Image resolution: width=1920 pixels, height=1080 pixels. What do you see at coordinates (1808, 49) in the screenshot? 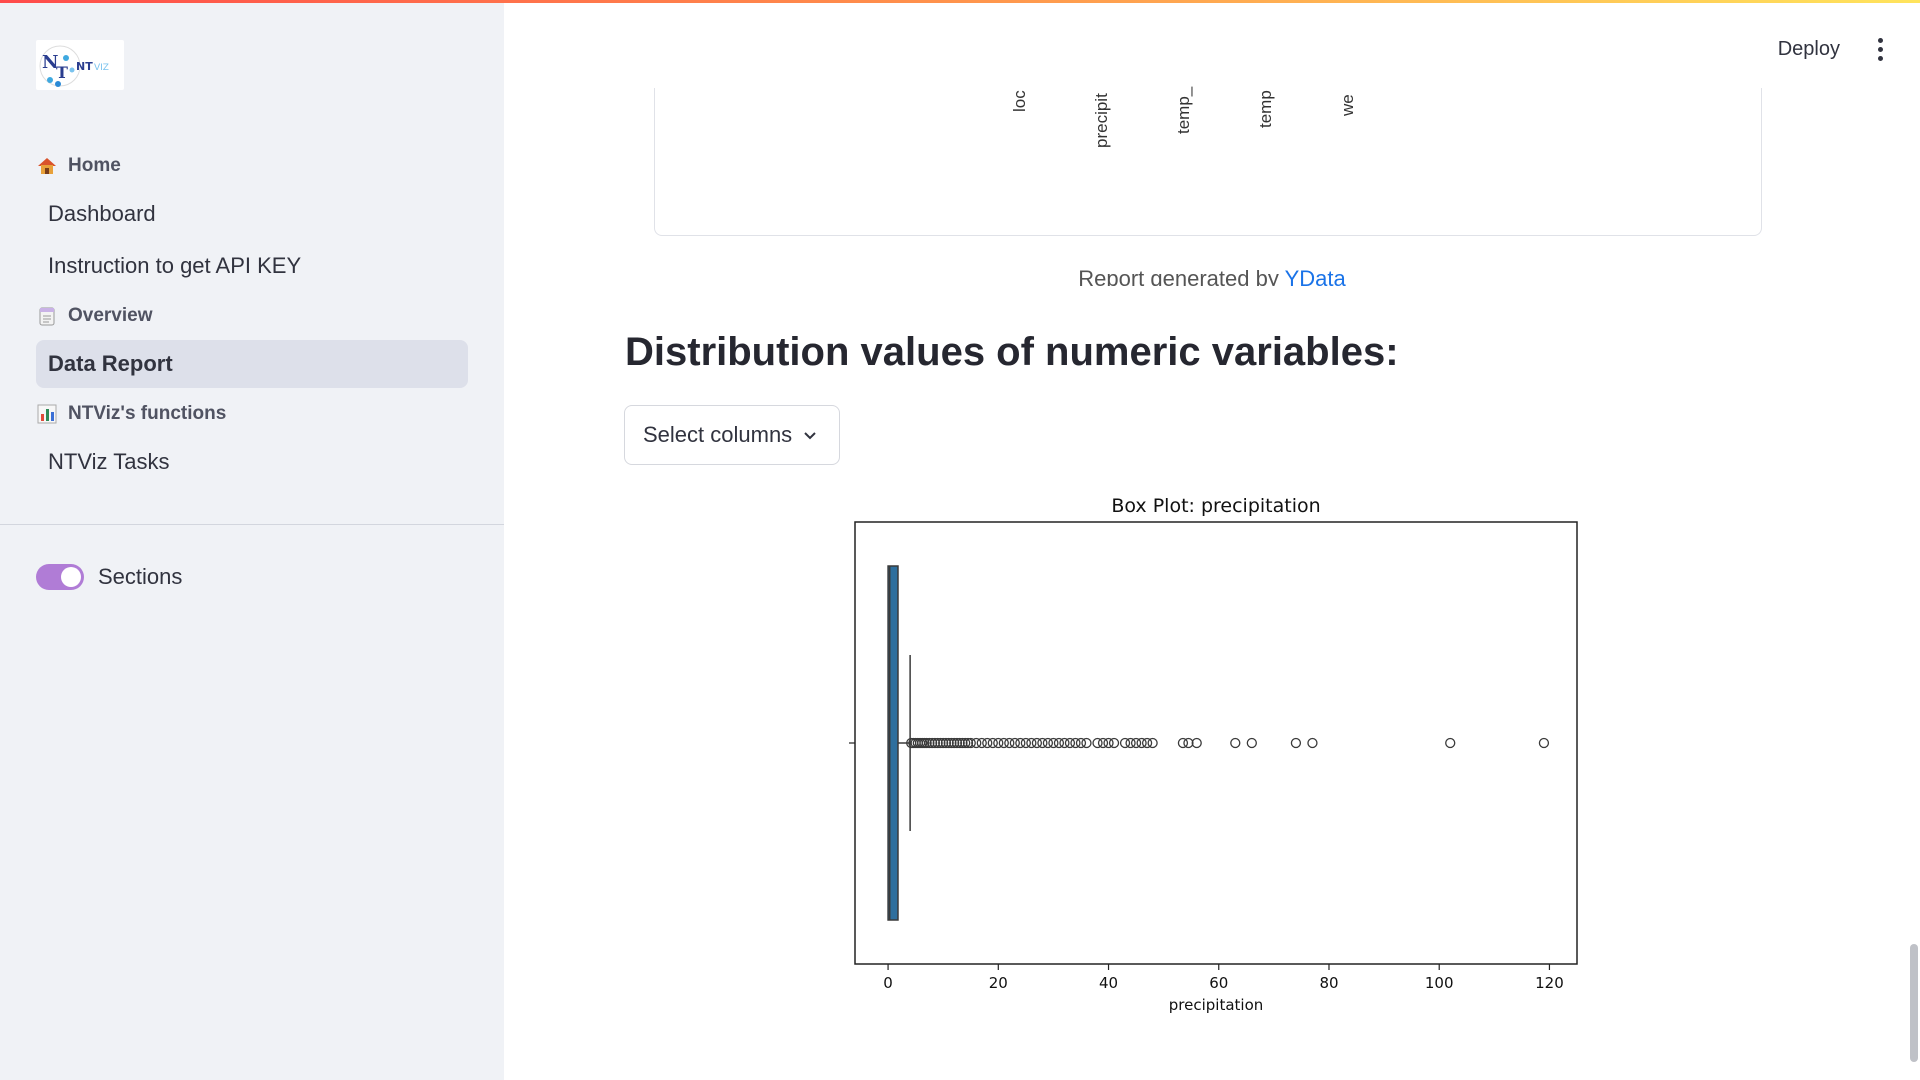
I see `deploy-button: Deploy` at bounding box center [1808, 49].